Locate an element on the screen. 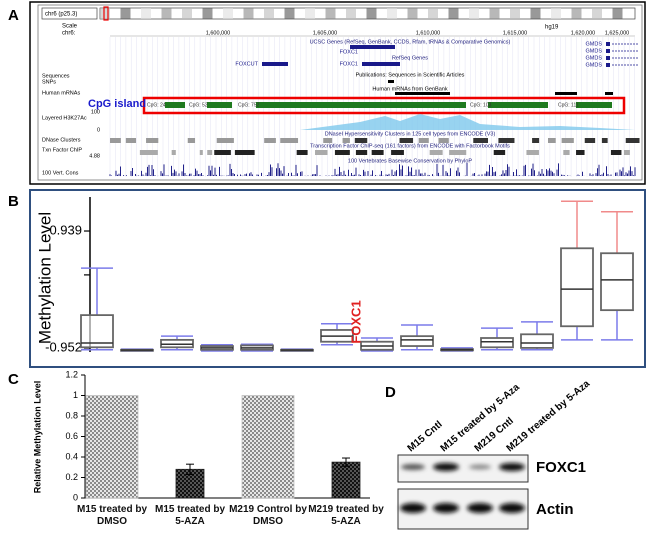 This screenshot has width=650, height=540. annotation: FOXC1 is located at coordinates (355, 321).